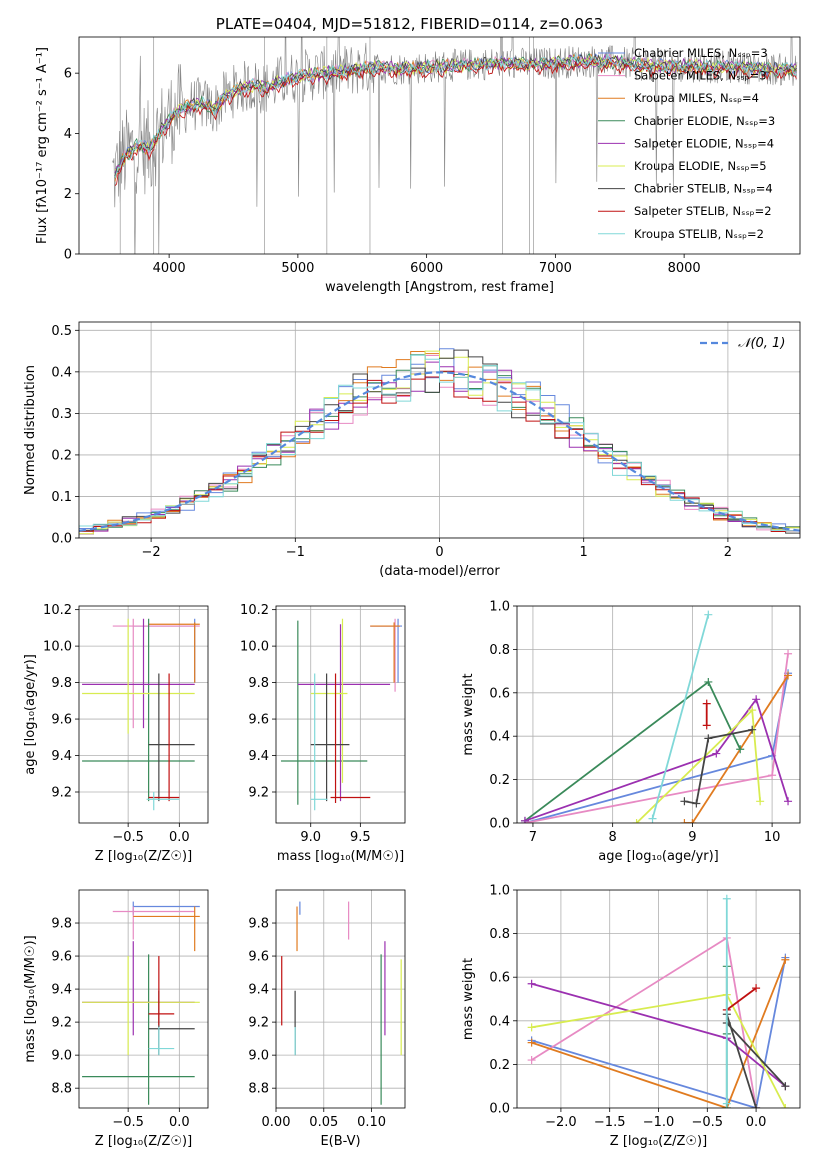 This screenshot has height=1170, width=819. I want to click on y-tick-label: 0.8, so click(499, 650).